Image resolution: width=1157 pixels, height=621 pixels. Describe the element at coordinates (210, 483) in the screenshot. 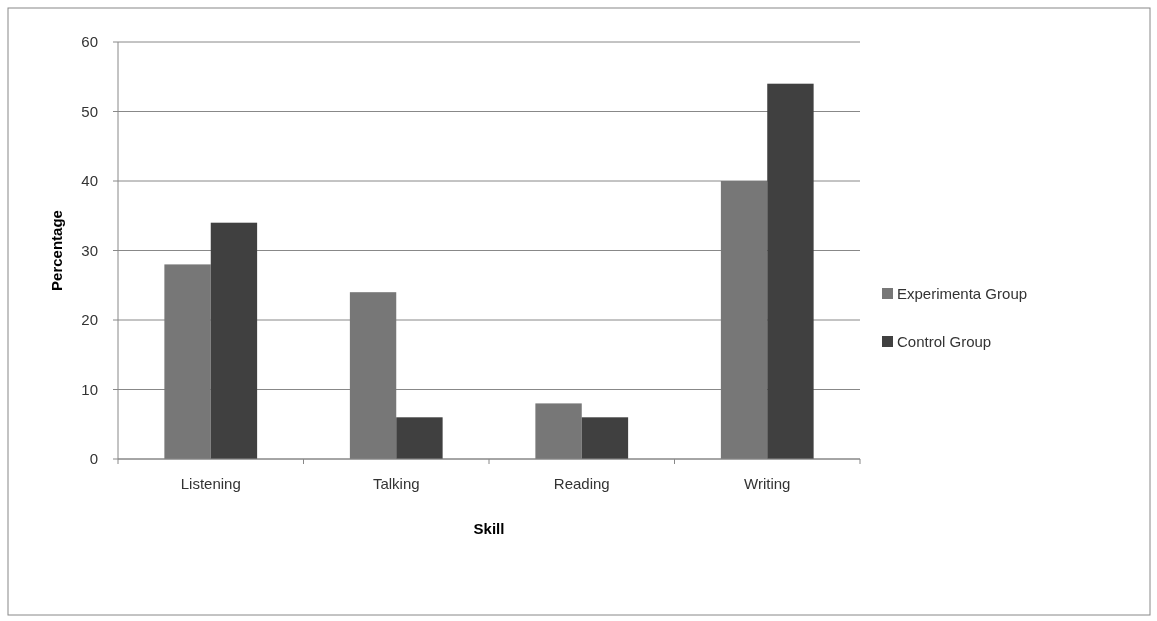

I see `x-tick-label: Listening` at that location.